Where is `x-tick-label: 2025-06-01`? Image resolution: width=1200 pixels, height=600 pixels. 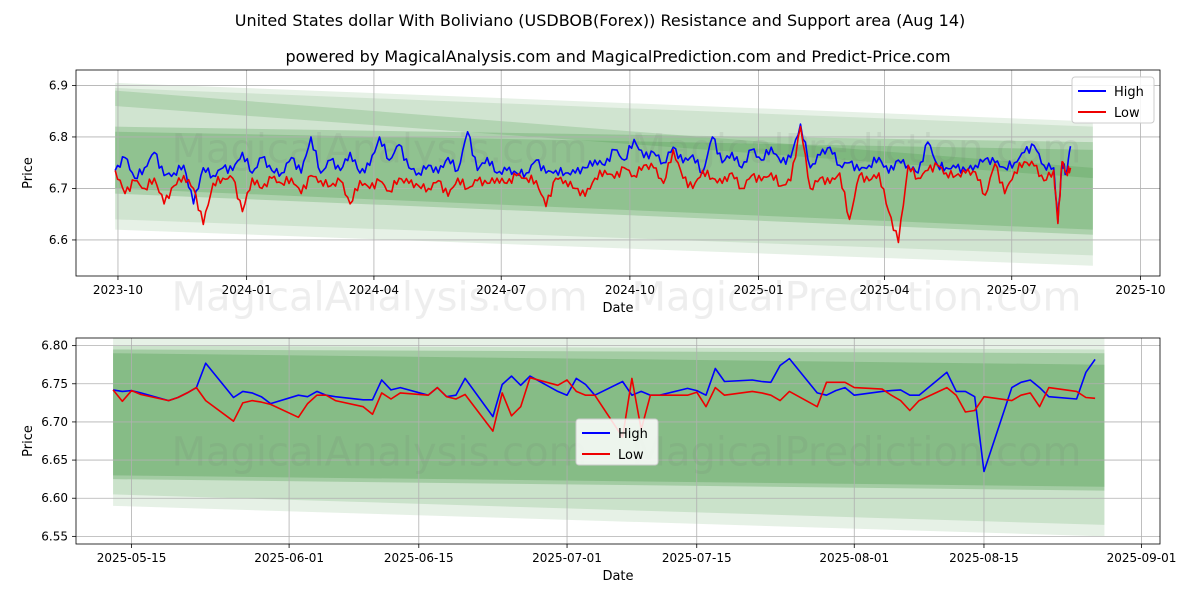 x-tick-label: 2025-06-01 is located at coordinates (289, 558).